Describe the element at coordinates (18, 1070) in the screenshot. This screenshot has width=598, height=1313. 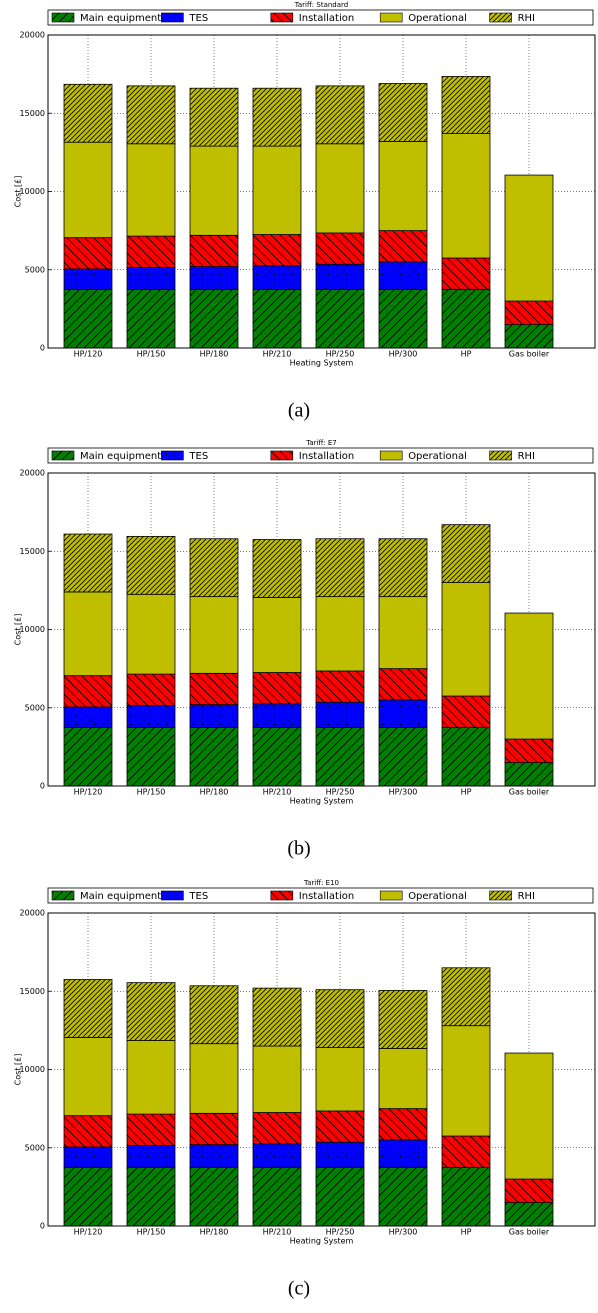
I see `y-axis-label: Cost [£]` at that location.